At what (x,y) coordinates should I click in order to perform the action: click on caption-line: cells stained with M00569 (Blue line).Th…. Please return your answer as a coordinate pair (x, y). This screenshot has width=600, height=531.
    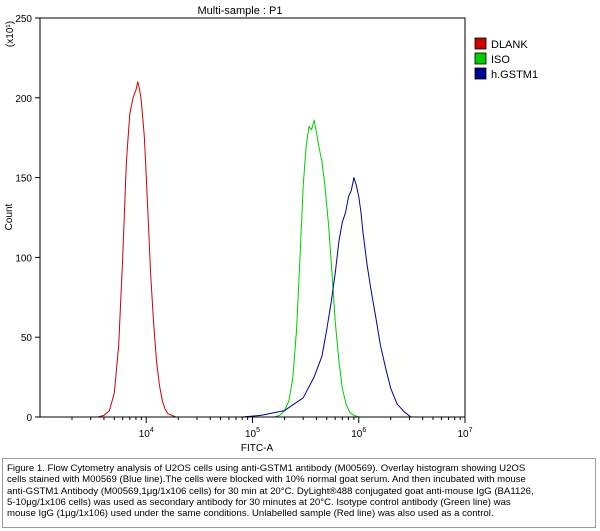
    Looking at the image, I should click on (266, 480).